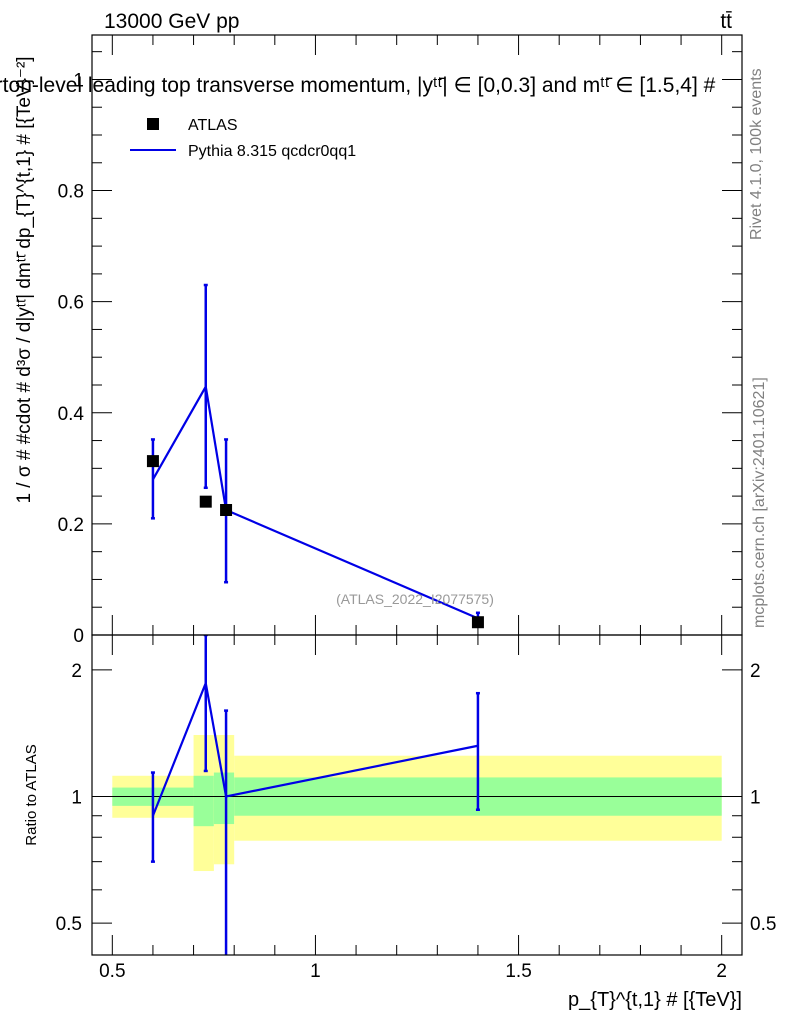  What do you see at coordinates (78, 80) in the screenshot?
I see `main-y-tick-label: 1` at bounding box center [78, 80].